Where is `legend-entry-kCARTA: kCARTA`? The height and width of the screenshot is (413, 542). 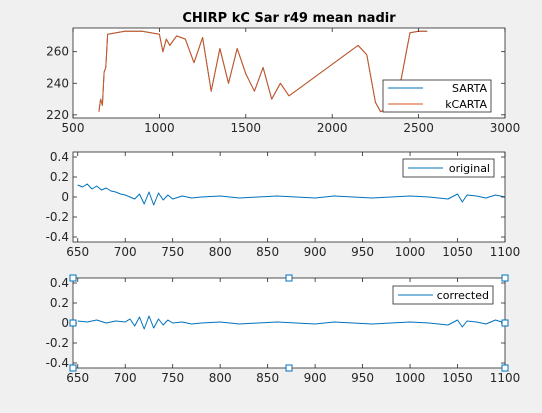 legend-entry-kCARTA: kCARTA is located at coordinates (466, 104).